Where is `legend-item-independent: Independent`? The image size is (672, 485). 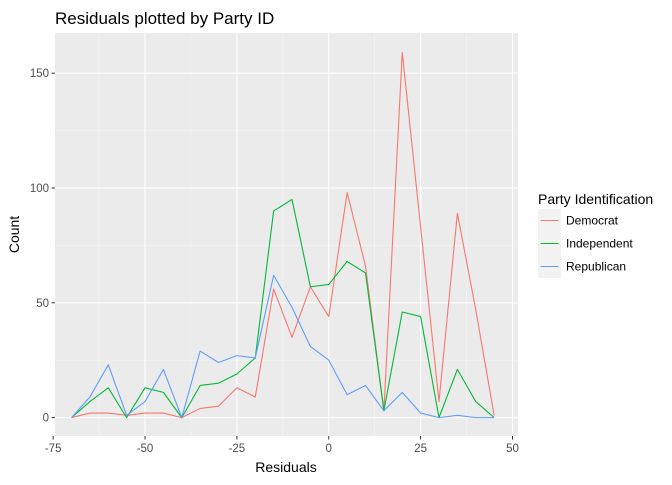 legend-item-independent: Independent is located at coordinates (585, 243).